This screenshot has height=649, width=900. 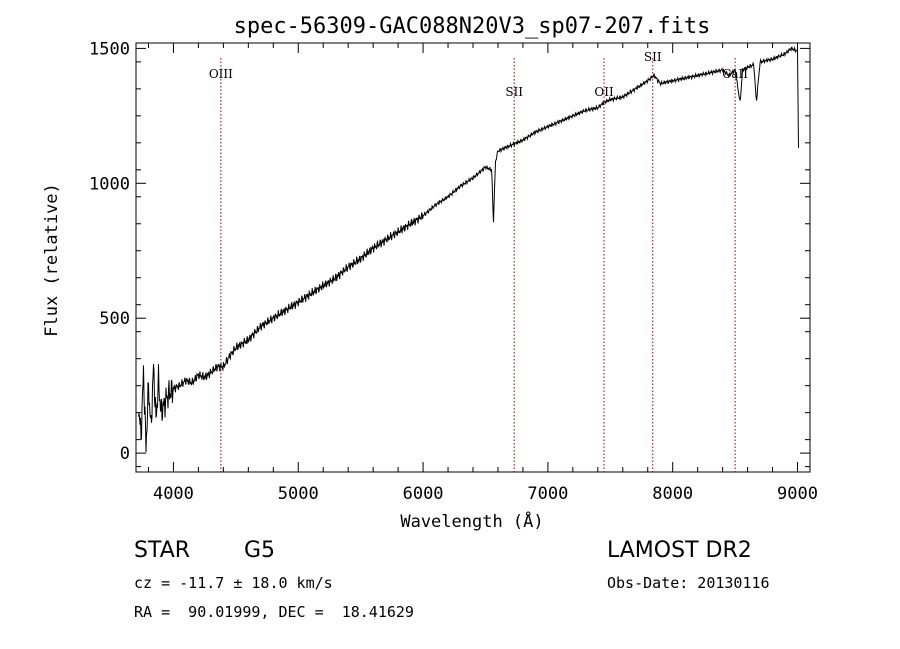 I want to click on spectral-line-label: OII, so click(x=604, y=92).